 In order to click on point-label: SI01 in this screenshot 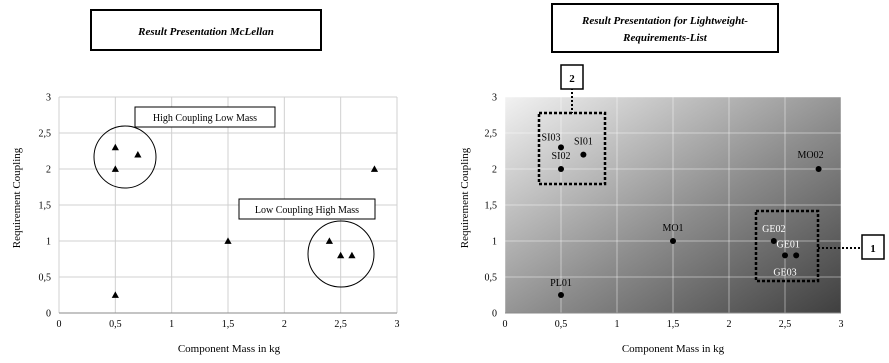, I will do `click(583, 142)`.